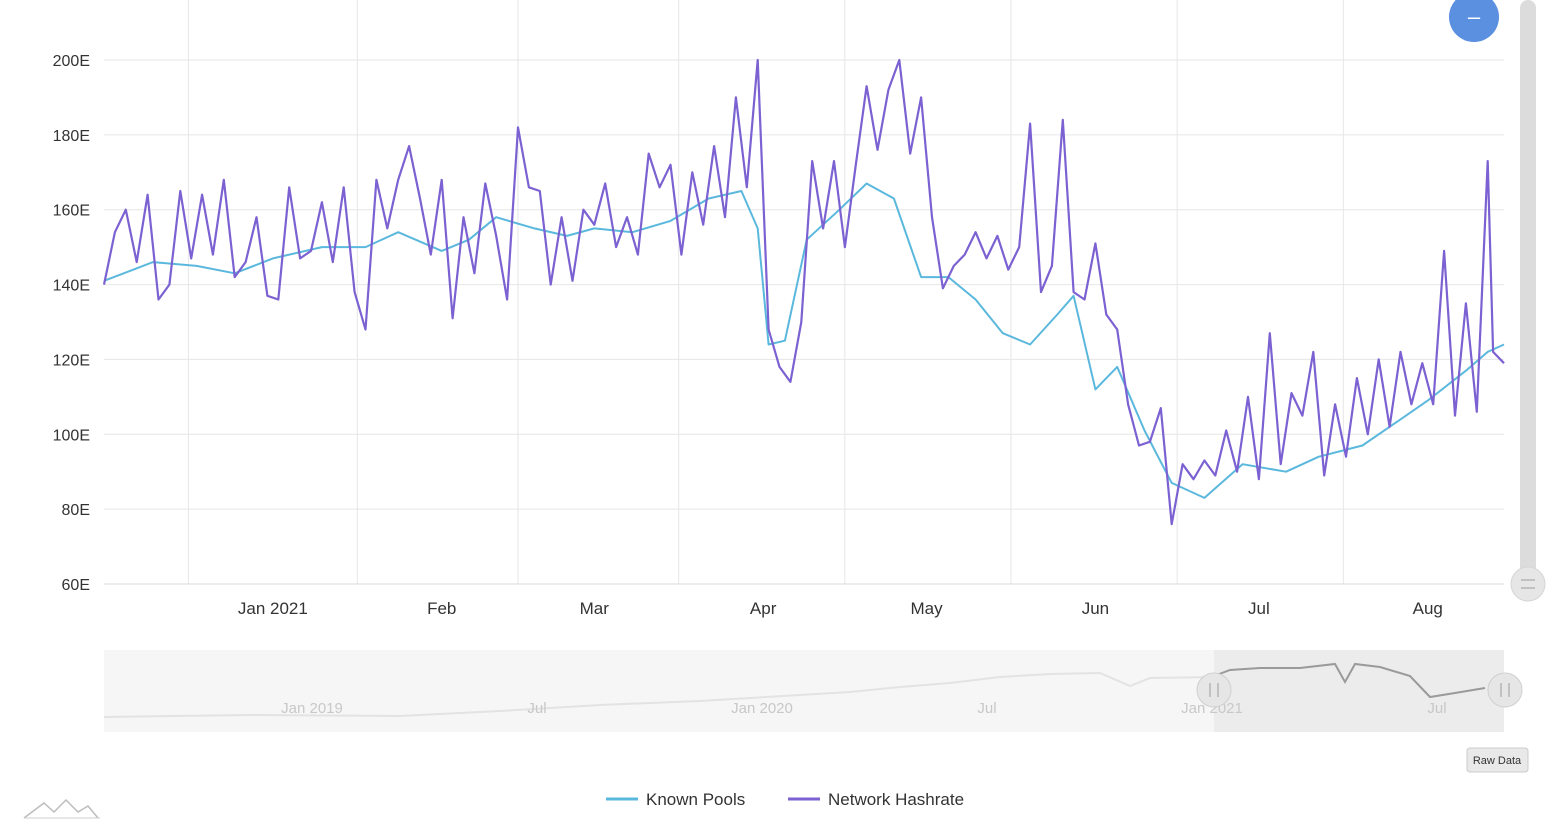 This screenshot has width=1550, height=835. I want to click on vertical-scrollbar-track, so click(1528, 292).